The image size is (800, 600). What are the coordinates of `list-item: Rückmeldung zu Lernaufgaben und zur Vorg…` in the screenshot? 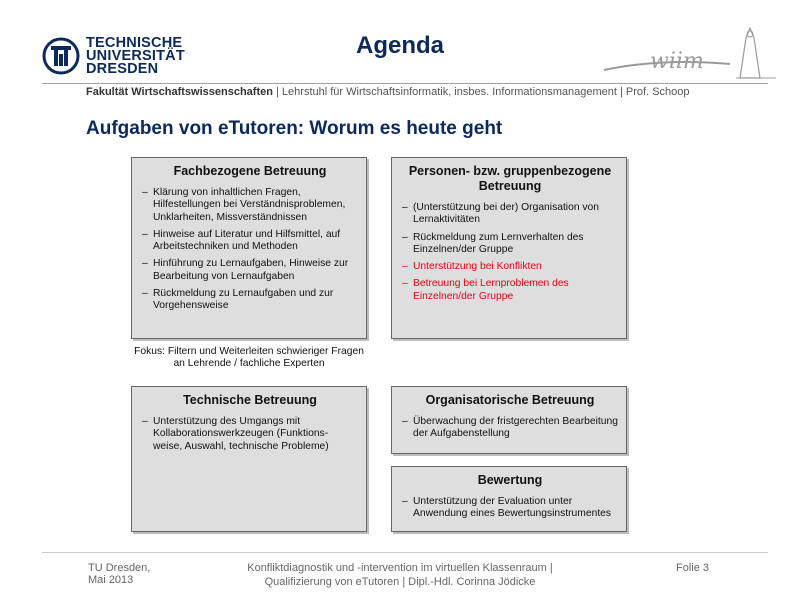 It's located at (250, 300).